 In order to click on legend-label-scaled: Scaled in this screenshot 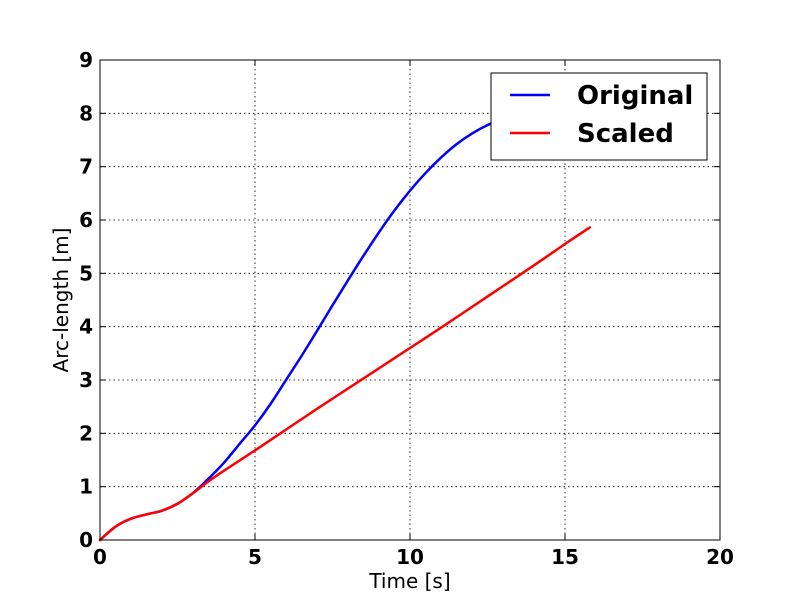, I will do `click(625, 134)`.